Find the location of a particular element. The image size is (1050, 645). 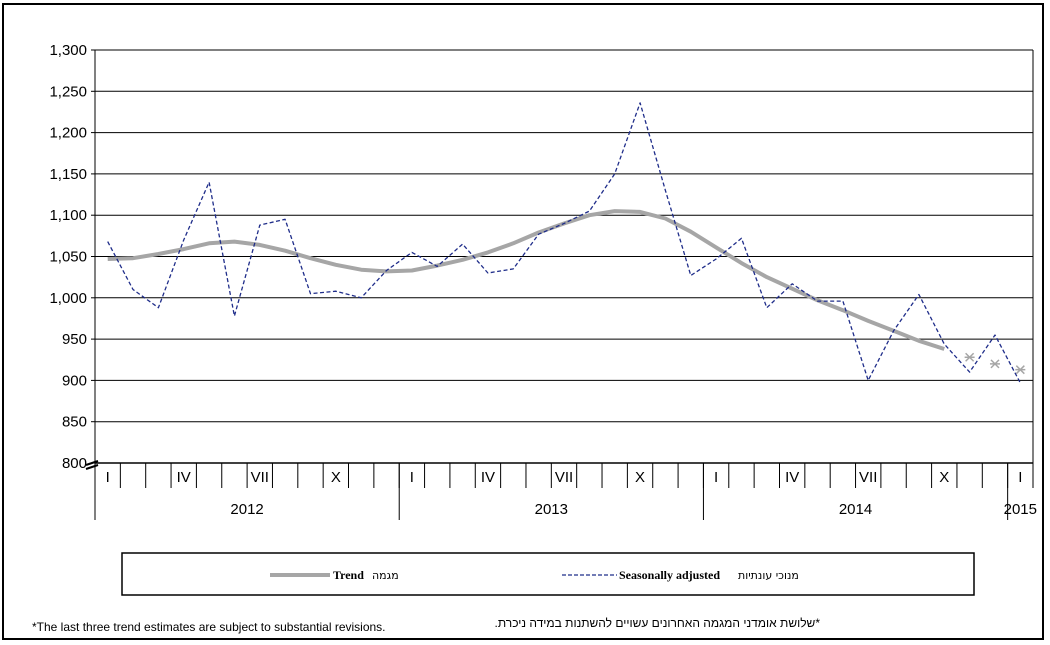

year-label: 2015 is located at coordinates (1020, 509).